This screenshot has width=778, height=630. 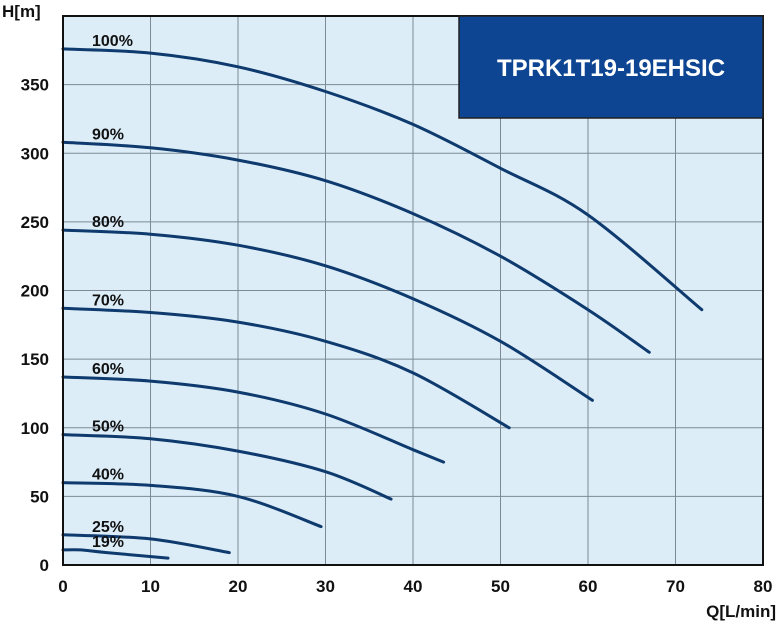 What do you see at coordinates (192, 505) in the screenshot?
I see `curve-40pct` at bounding box center [192, 505].